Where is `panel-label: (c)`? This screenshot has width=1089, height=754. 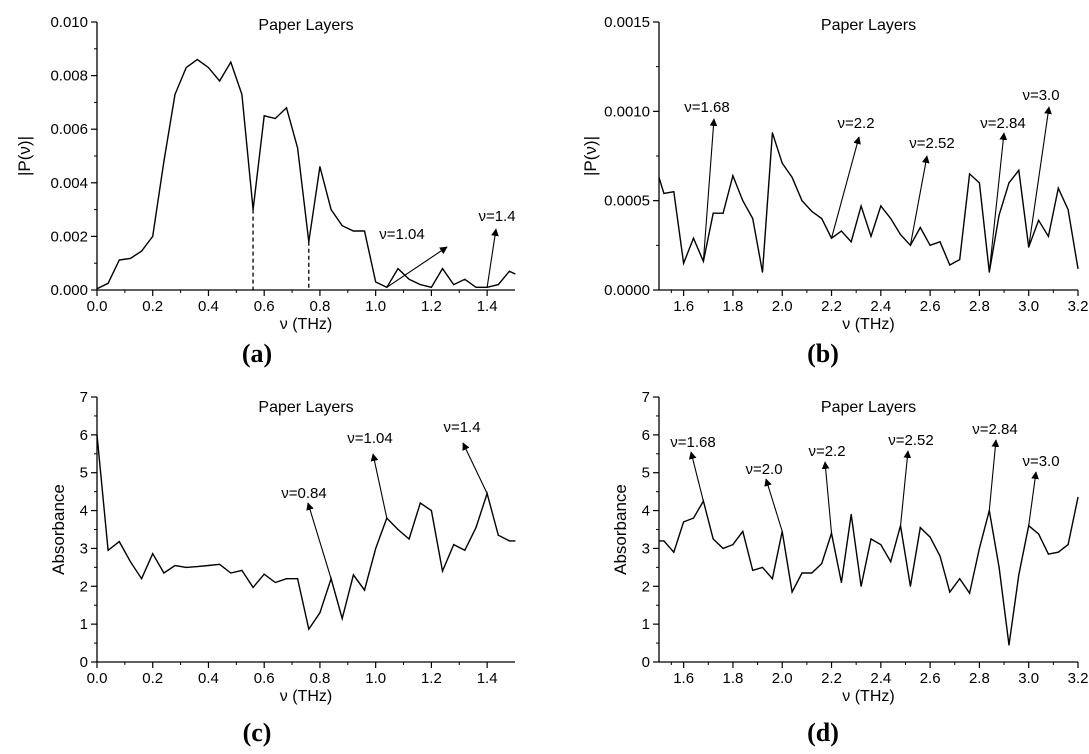
panel-label: (c) is located at coordinates (257, 732).